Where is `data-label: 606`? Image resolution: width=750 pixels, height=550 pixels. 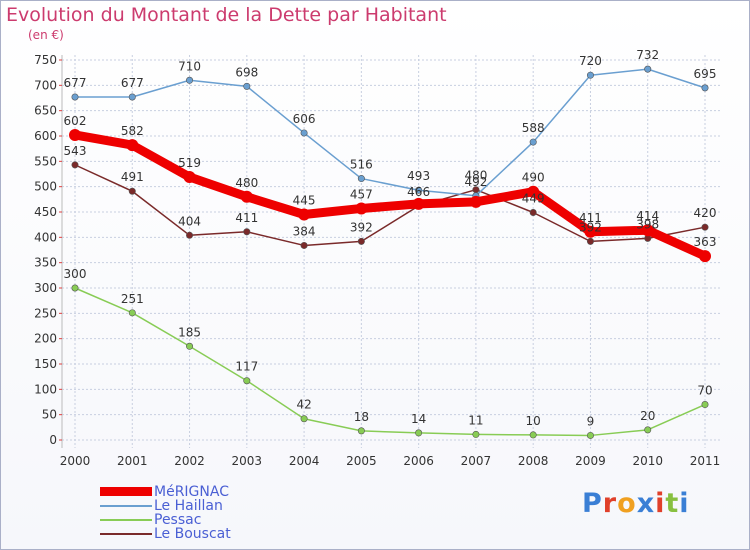 data-label: 606 is located at coordinates (304, 119).